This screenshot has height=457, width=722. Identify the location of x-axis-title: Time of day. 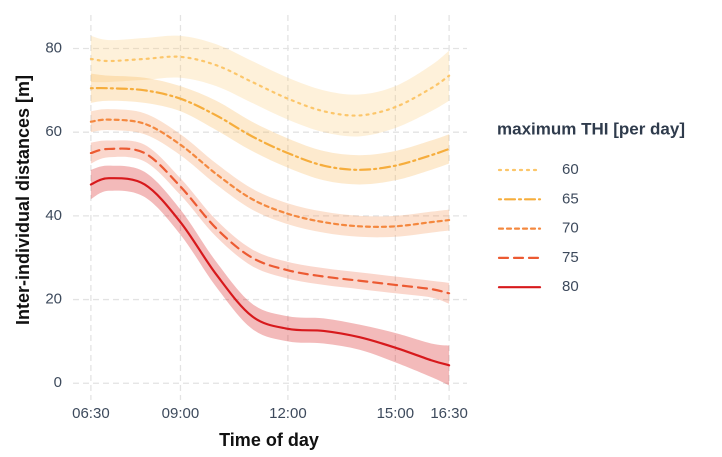
(269, 440).